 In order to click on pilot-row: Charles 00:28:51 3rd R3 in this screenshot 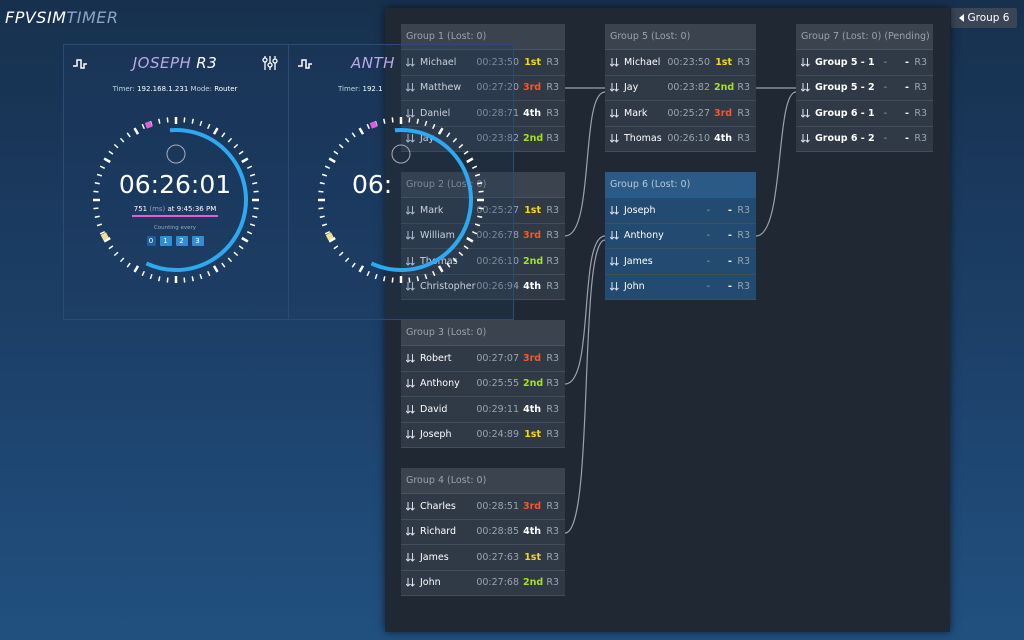, I will do `click(483, 507)`.